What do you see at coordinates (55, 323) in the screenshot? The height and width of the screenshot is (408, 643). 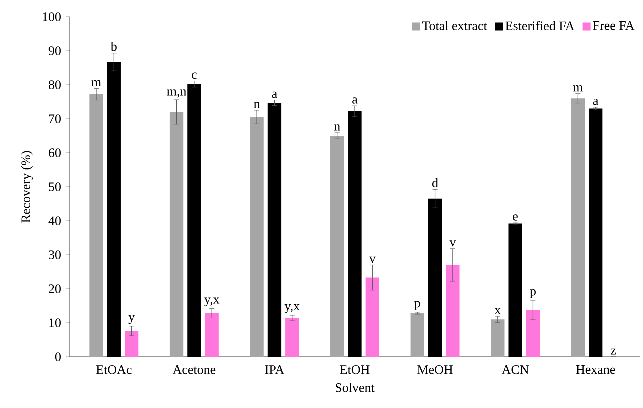 I see `y-tick-label: 10` at bounding box center [55, 323].